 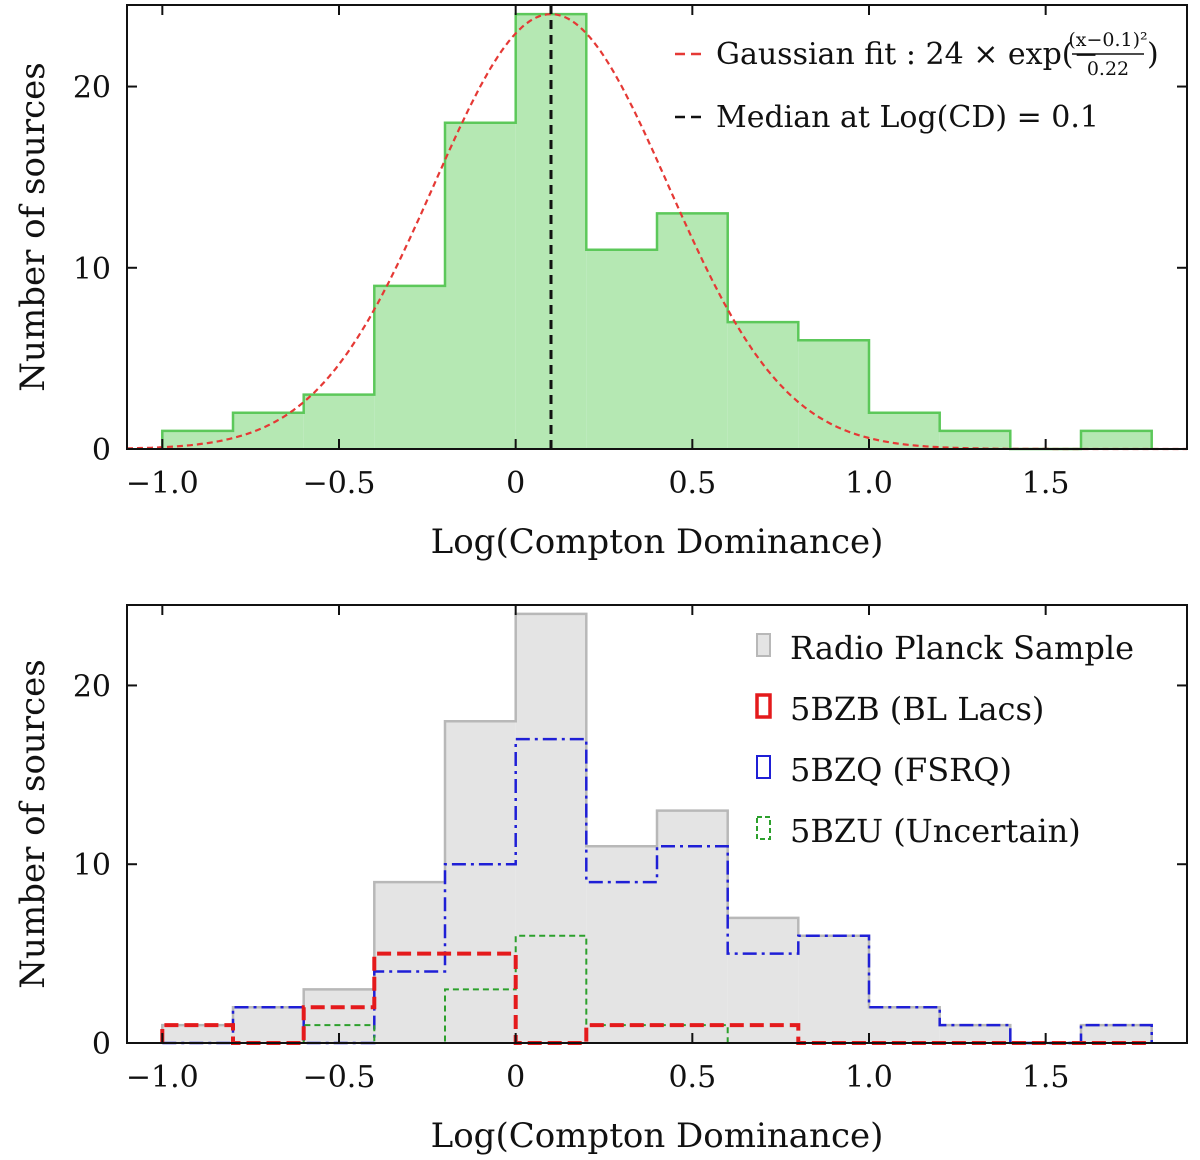 What do you see at coordinates (907, 117) in the screenshot?
I see `legend-median-label: Median at Log(CD) = 0.1` at bounding box center [907, 117].